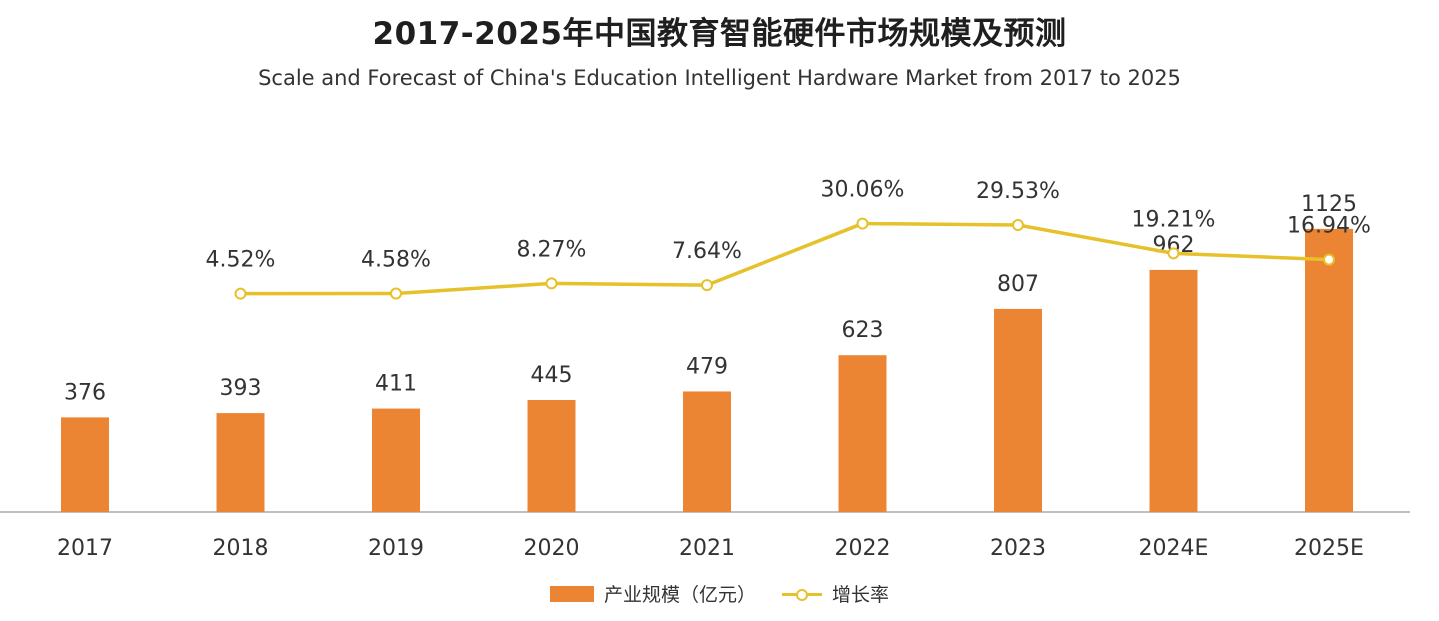 This screenshot has width=1439, height=621. I want to click on growth-rate-line, so click(785, 258).